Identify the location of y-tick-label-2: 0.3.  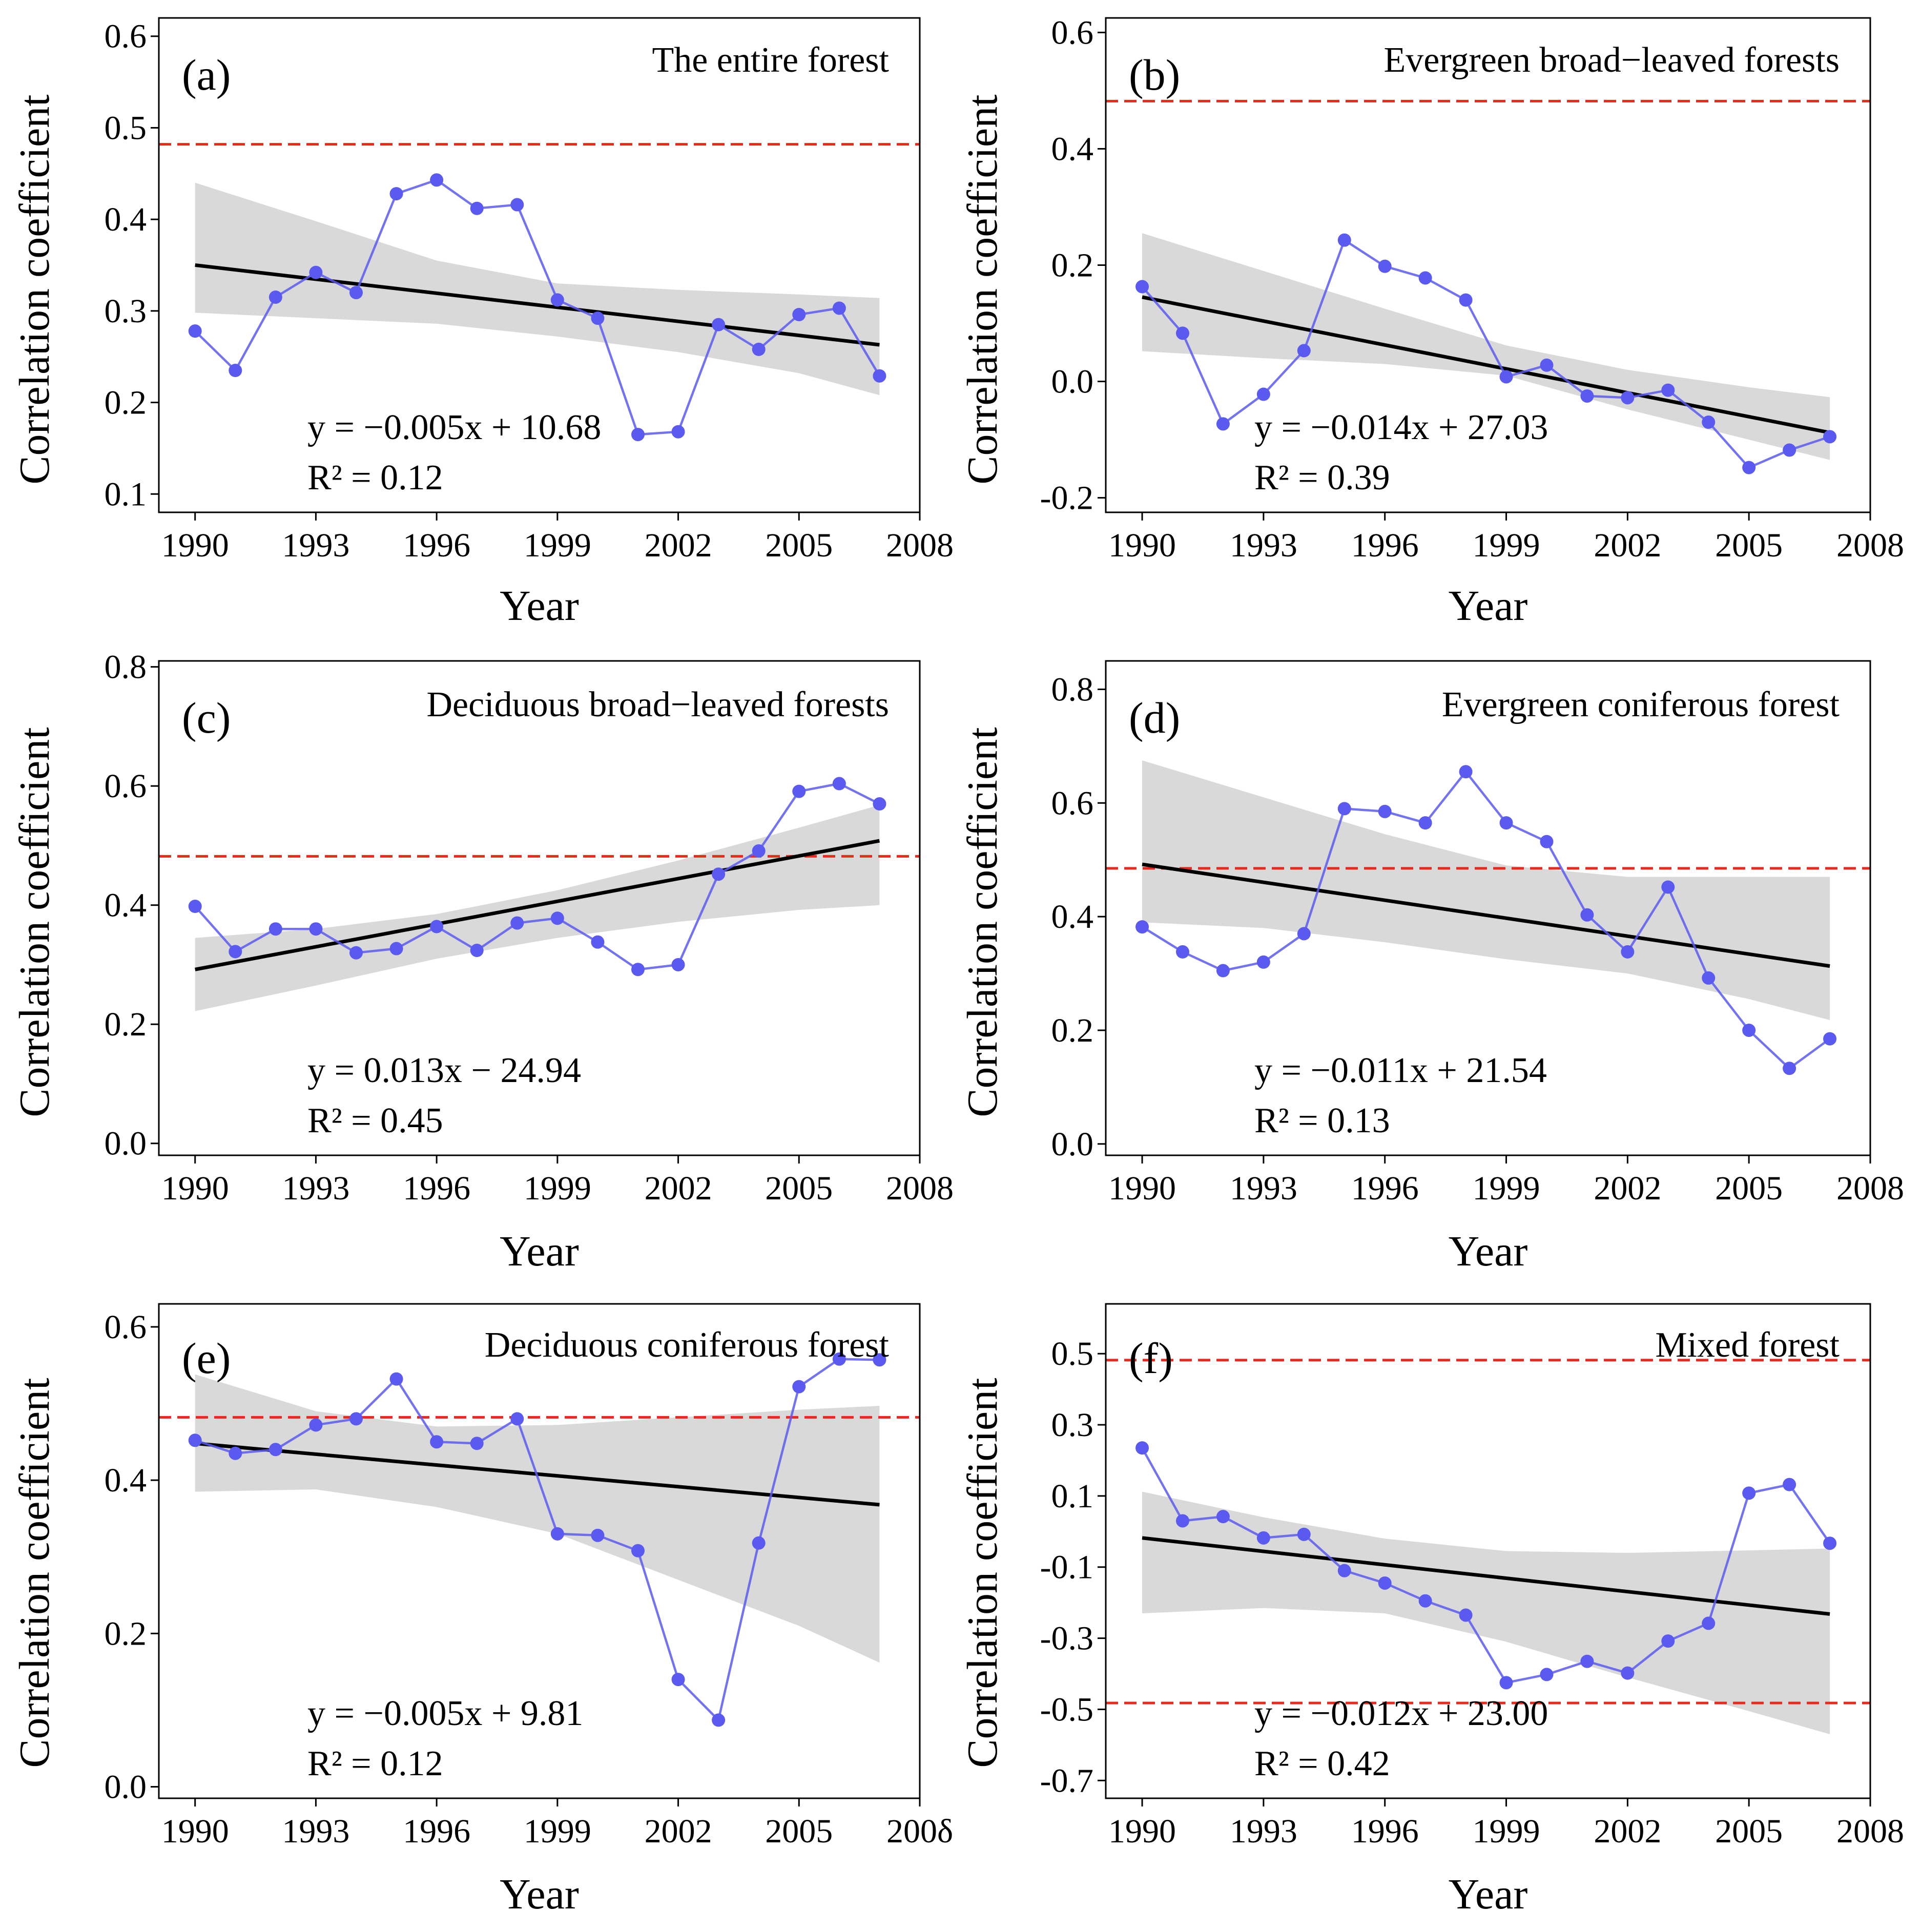
(126, 311).